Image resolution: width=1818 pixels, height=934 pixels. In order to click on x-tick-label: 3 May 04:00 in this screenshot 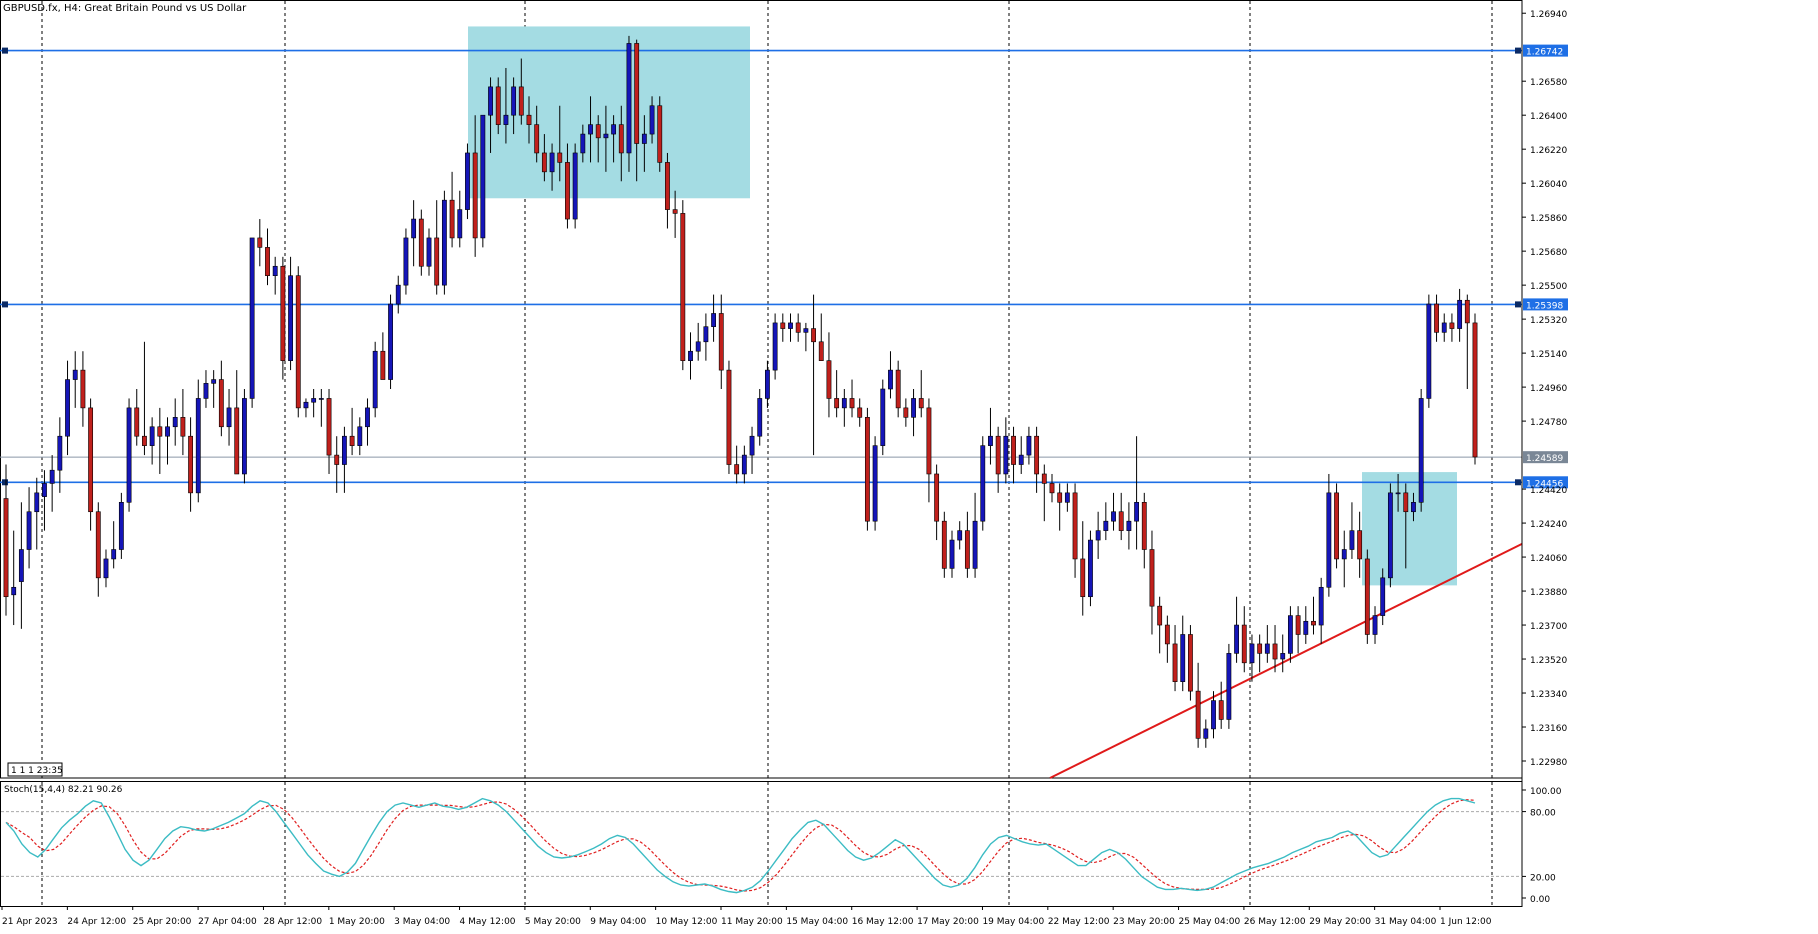, I will do `click(422, 922)`.